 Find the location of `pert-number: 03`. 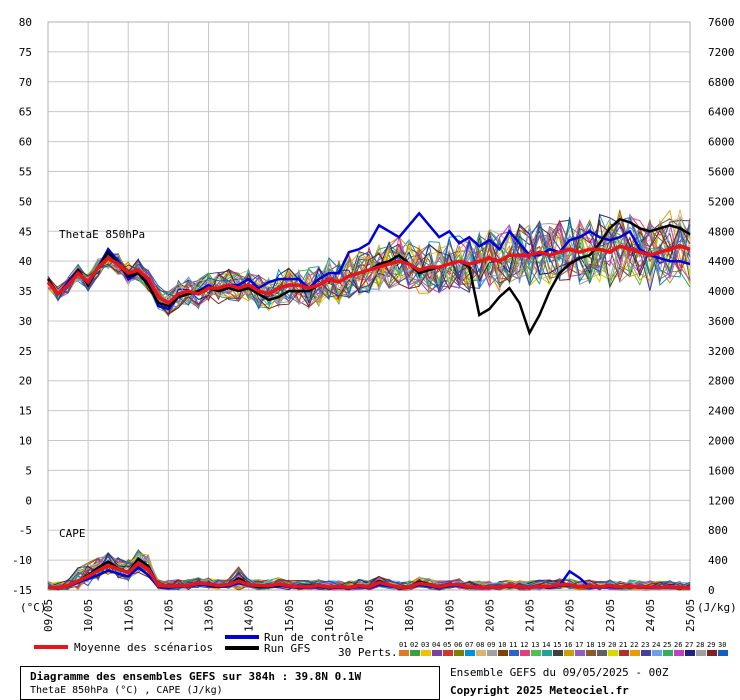

pert-number: 03 is located at coordinates (425, 645).